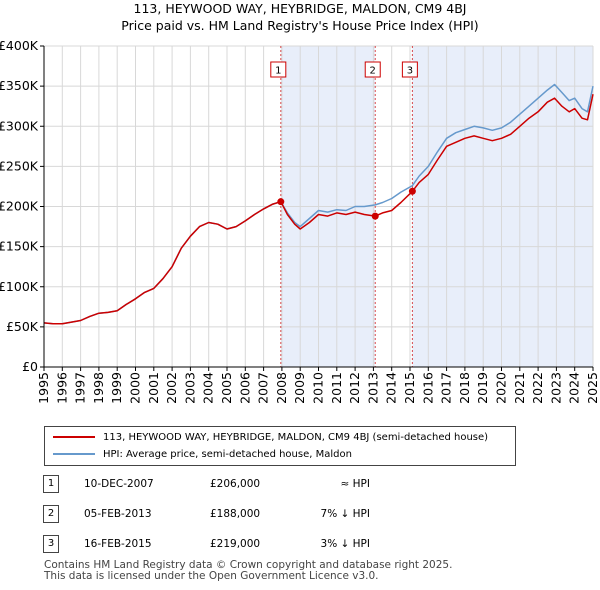 The image size is (600, 590). What do you see at coordinates (464, 388) in the screenshot?
I see `x-tick-label: 2018` at bounding box center [464, 388].